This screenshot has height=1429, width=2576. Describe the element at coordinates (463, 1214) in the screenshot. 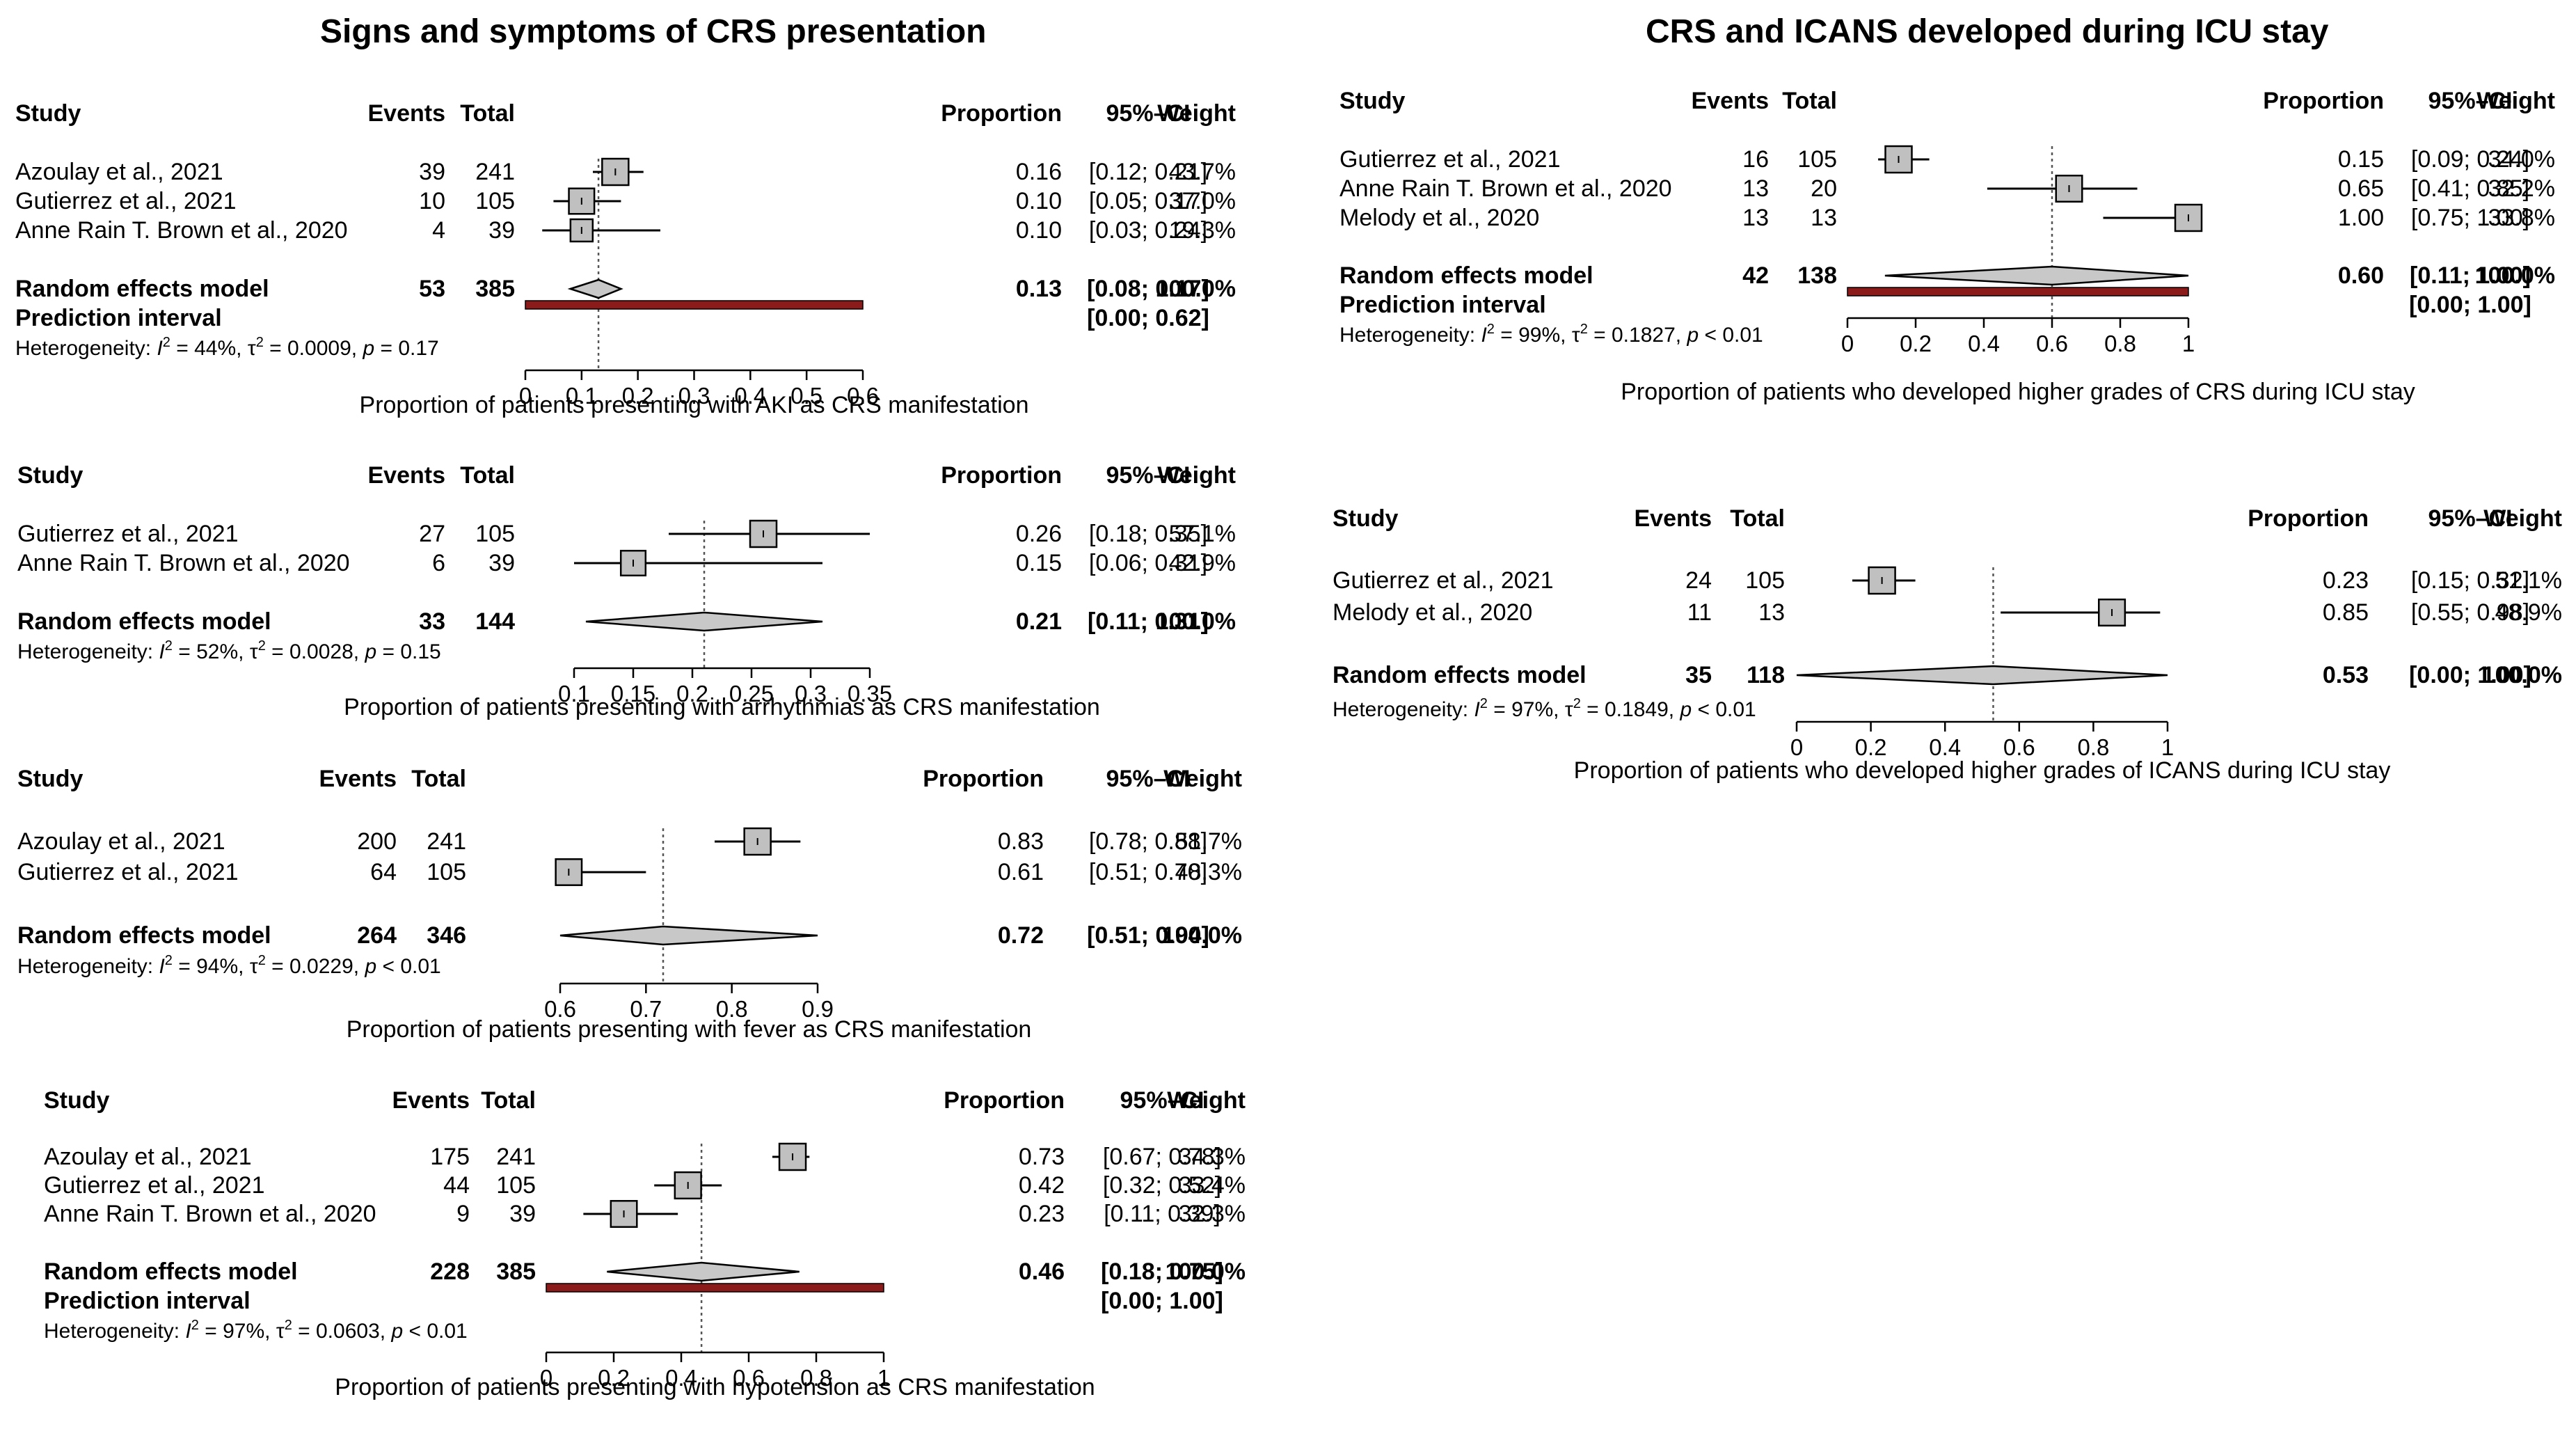

I see `study-events: 9` at that location.